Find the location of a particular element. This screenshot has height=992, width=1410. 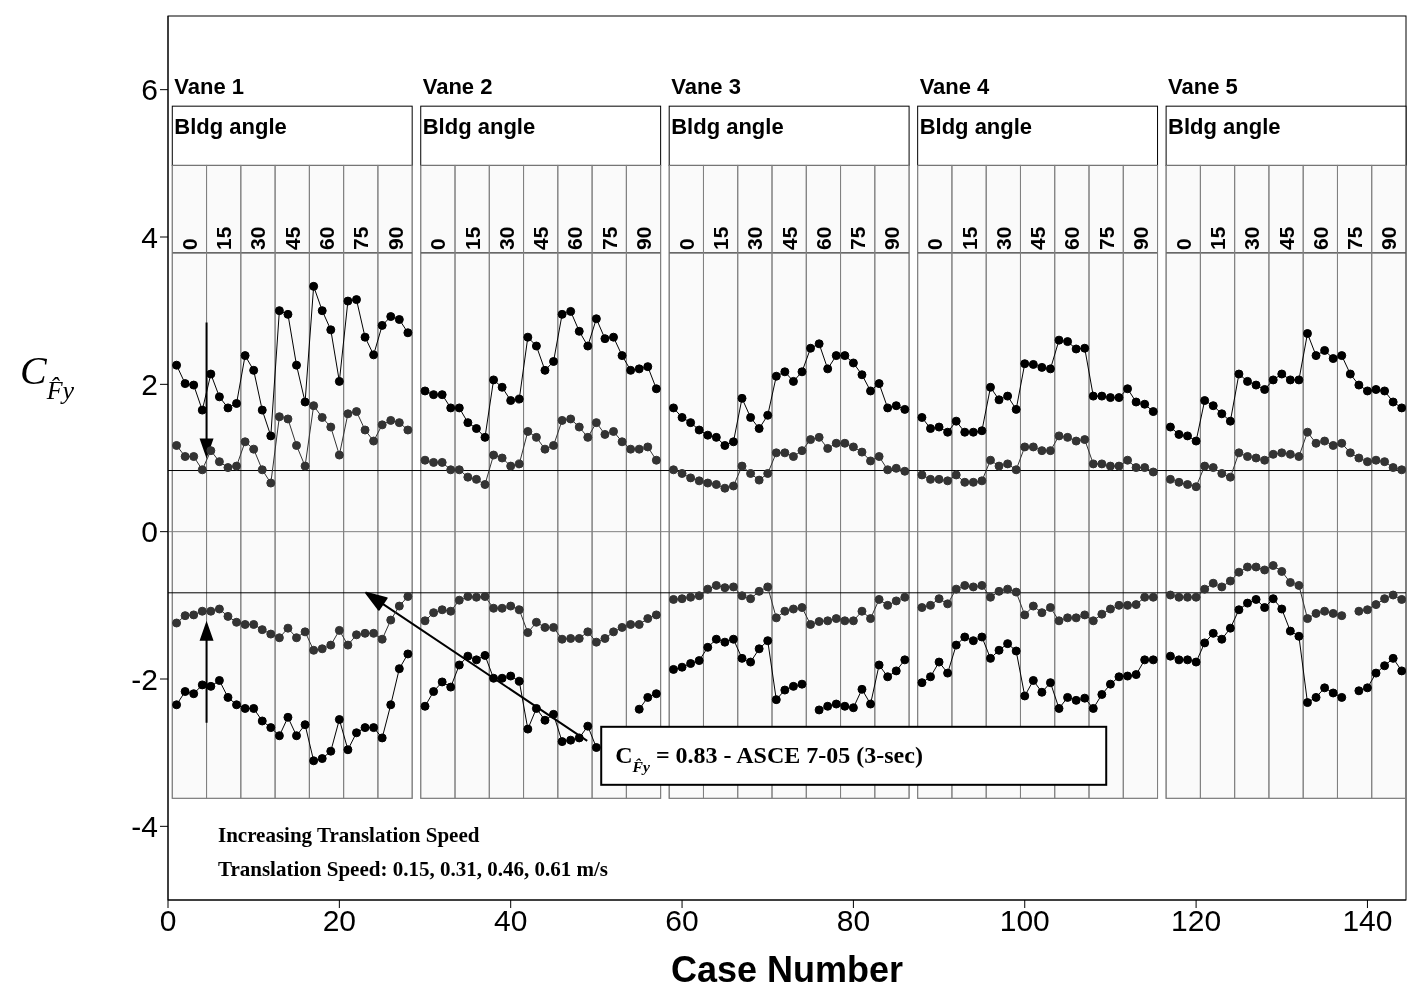

x-axis-title: Case Number is located at coordinates (787, 969).